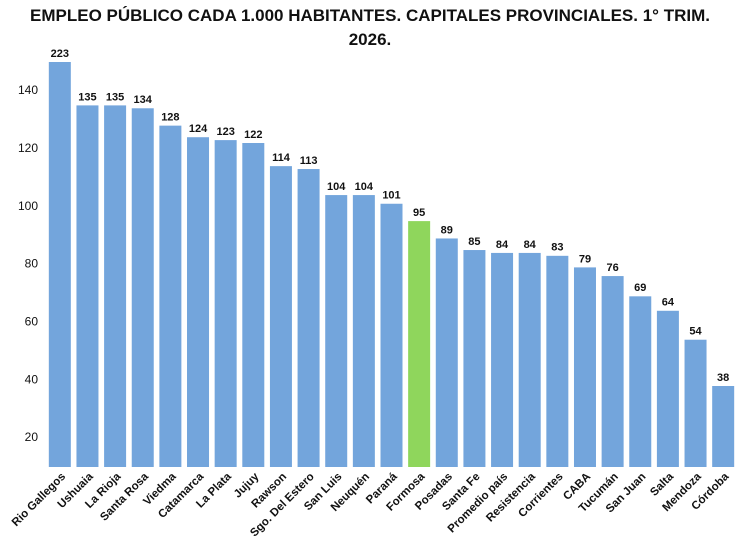 The width and height of the screenshot is (740, 555). What do you see at coordinates (253, 135) in the screenshot?
I see `data-label: 122` at bounding box center [253, 135].